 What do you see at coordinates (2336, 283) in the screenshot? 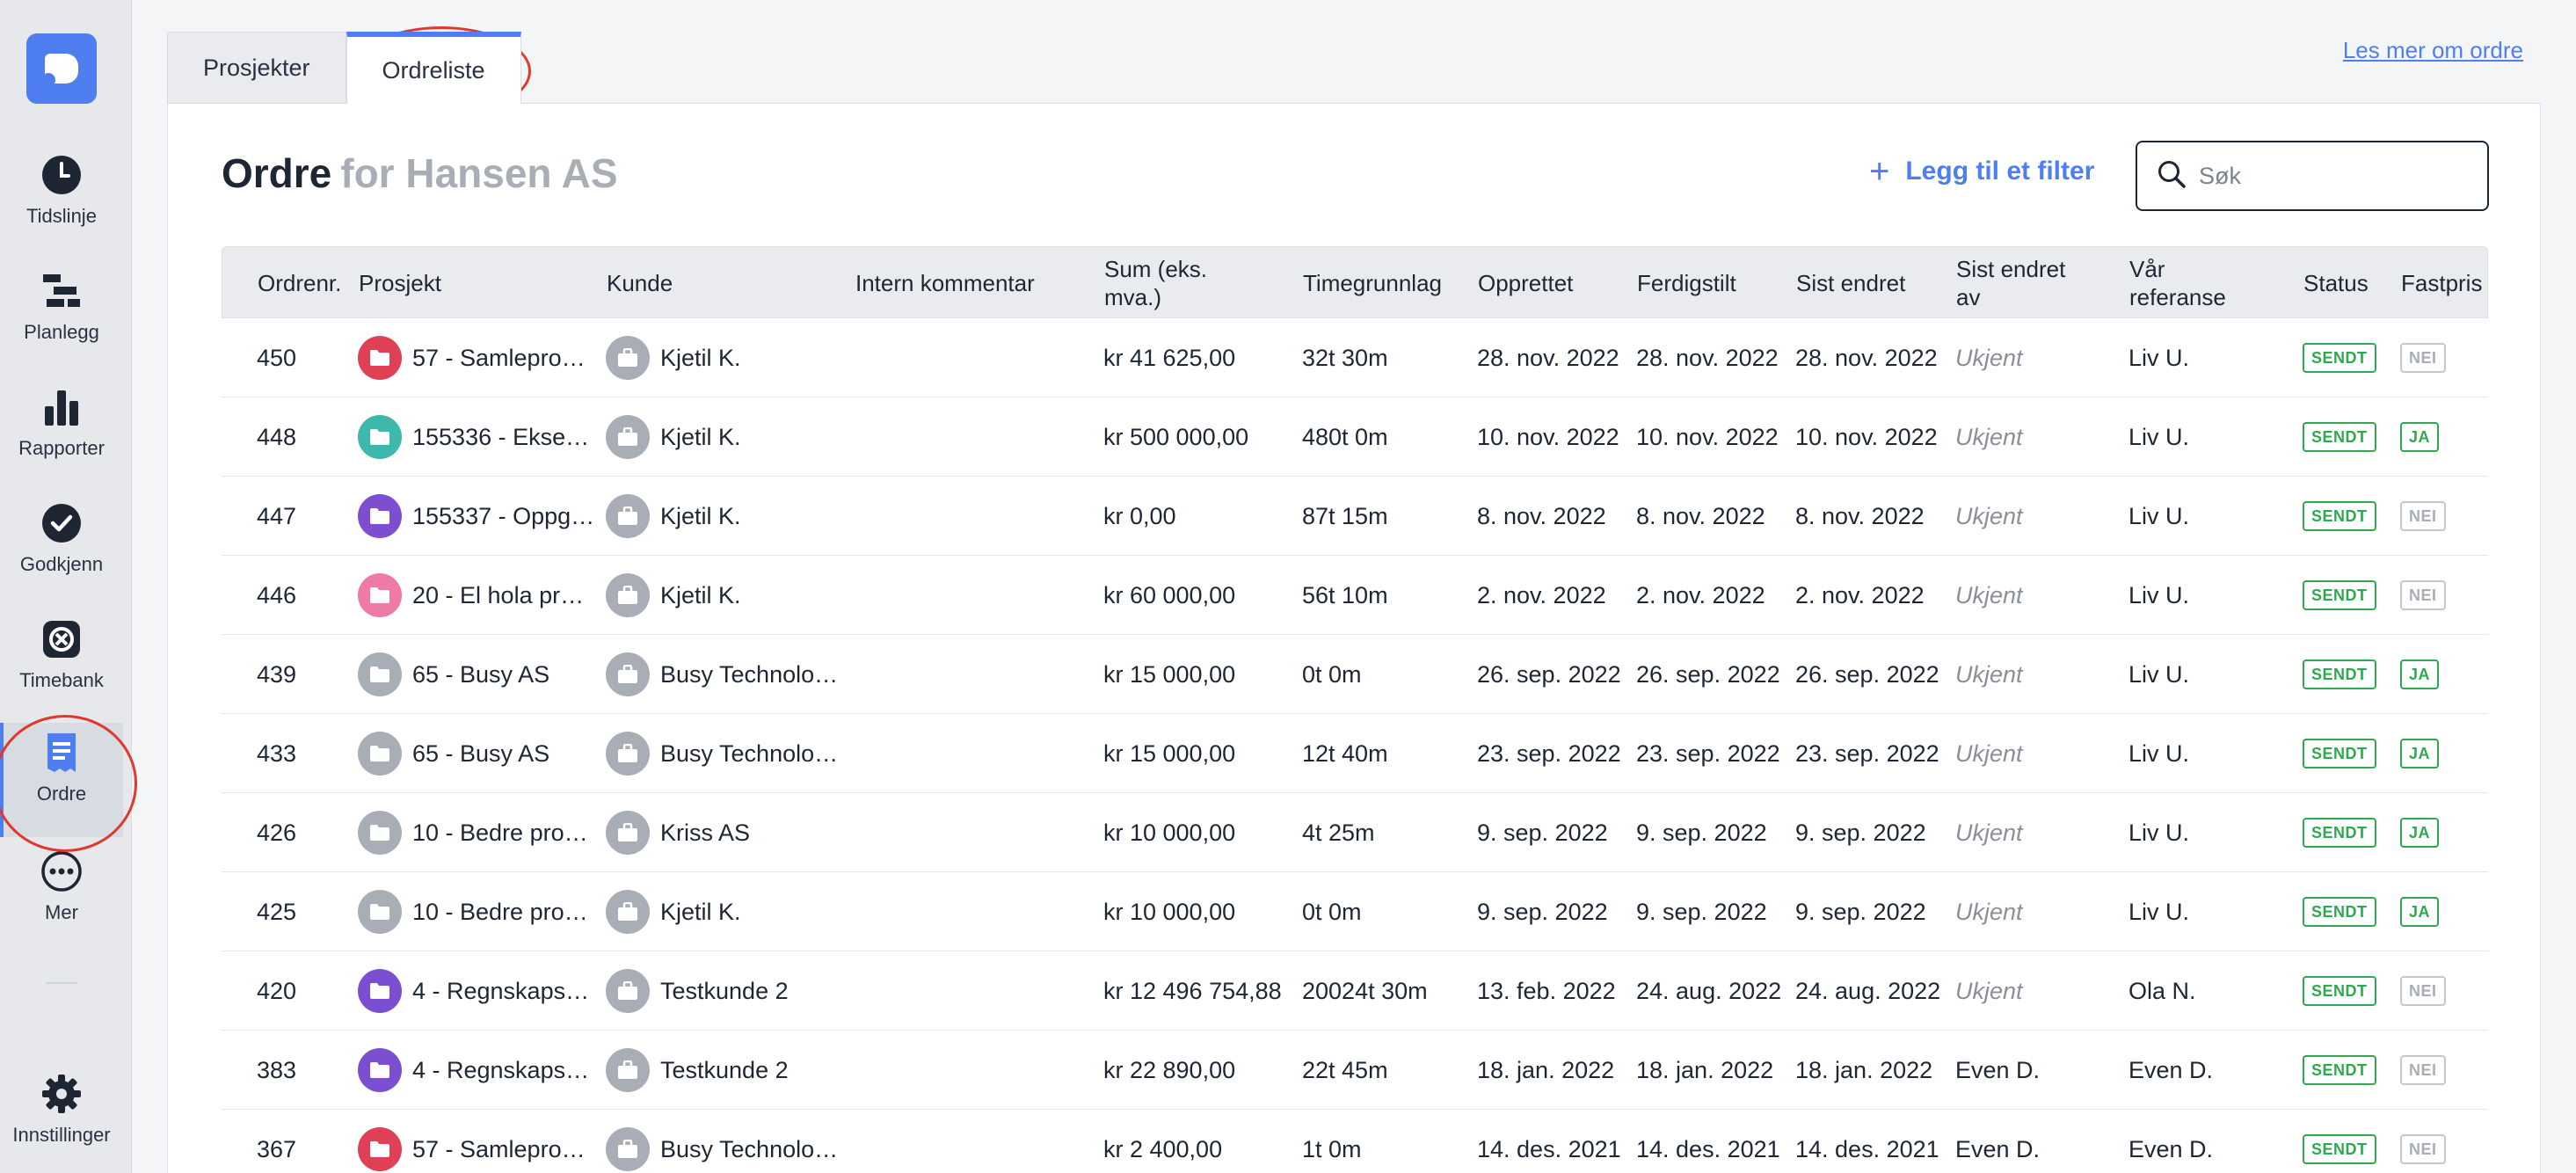
I see `column-header-status: Status` at bounding box center [2336, 283].